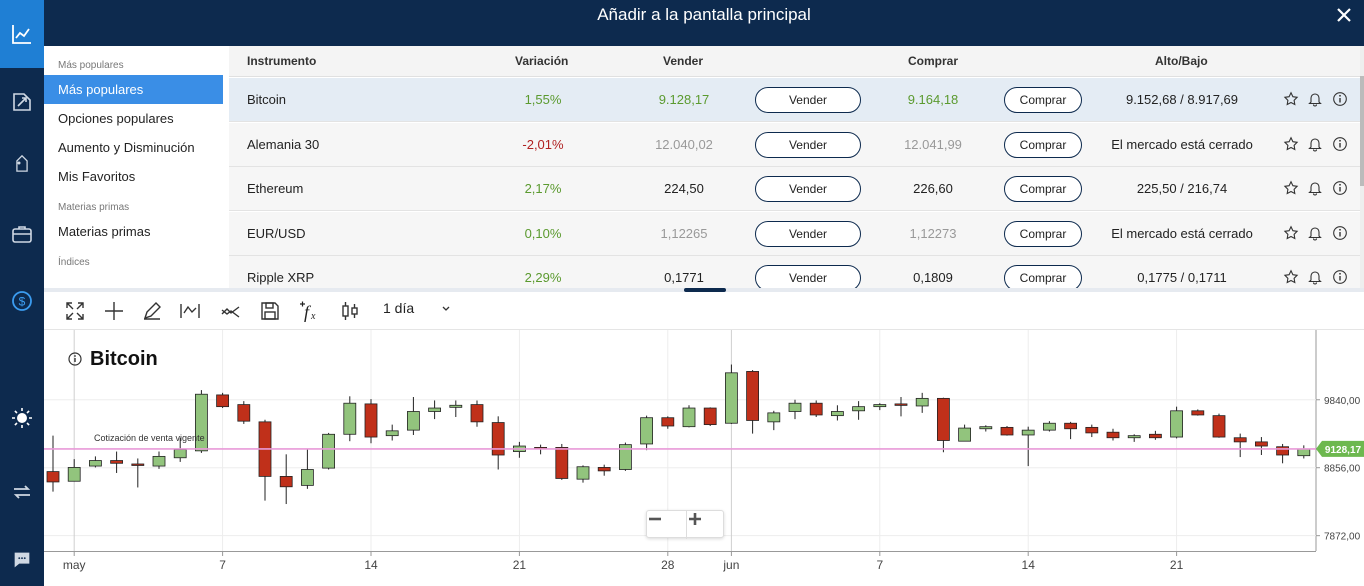 The width and height of the screenshot is (1364, 586). Describe the element at coordinates (1181, 61) in the screenshot. I see `header-highlow: Alto/Bajo` at that location.